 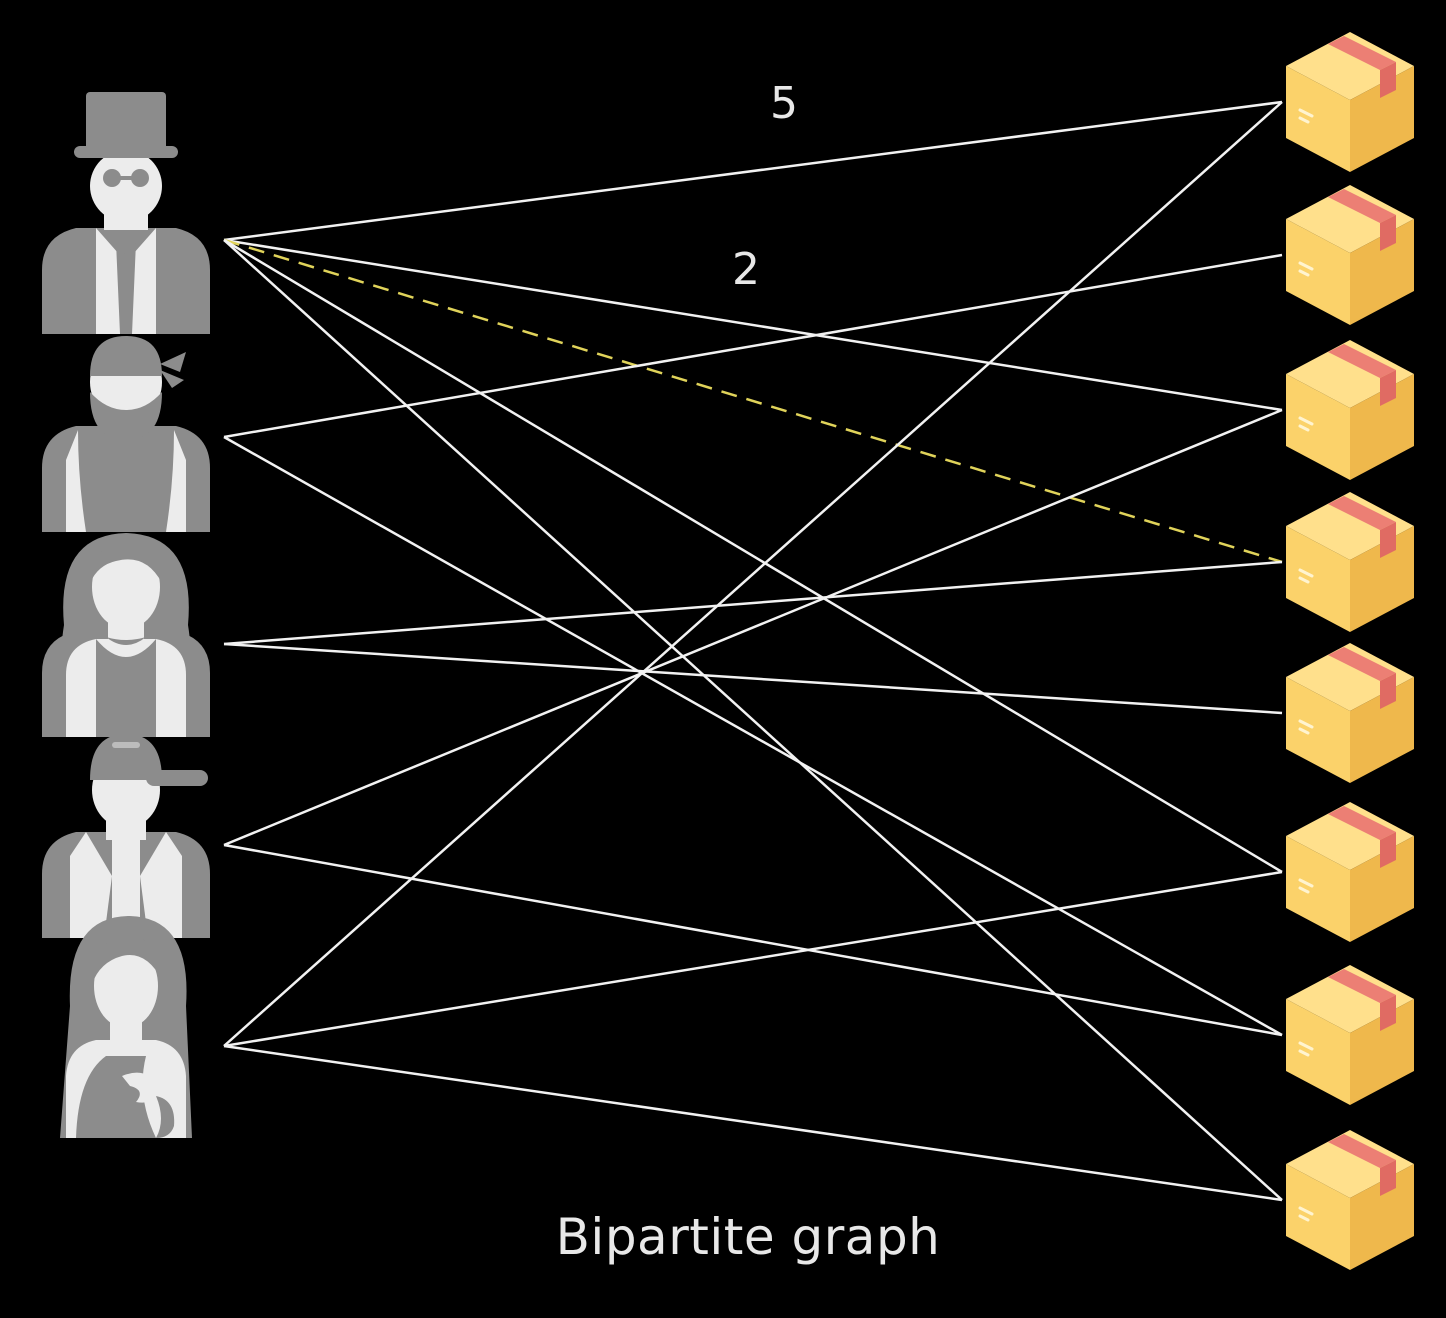 What do you see at coordinates (753, 603) in the screenshot?
I see `edge-u2-i3` at bounding box center [753, 603].